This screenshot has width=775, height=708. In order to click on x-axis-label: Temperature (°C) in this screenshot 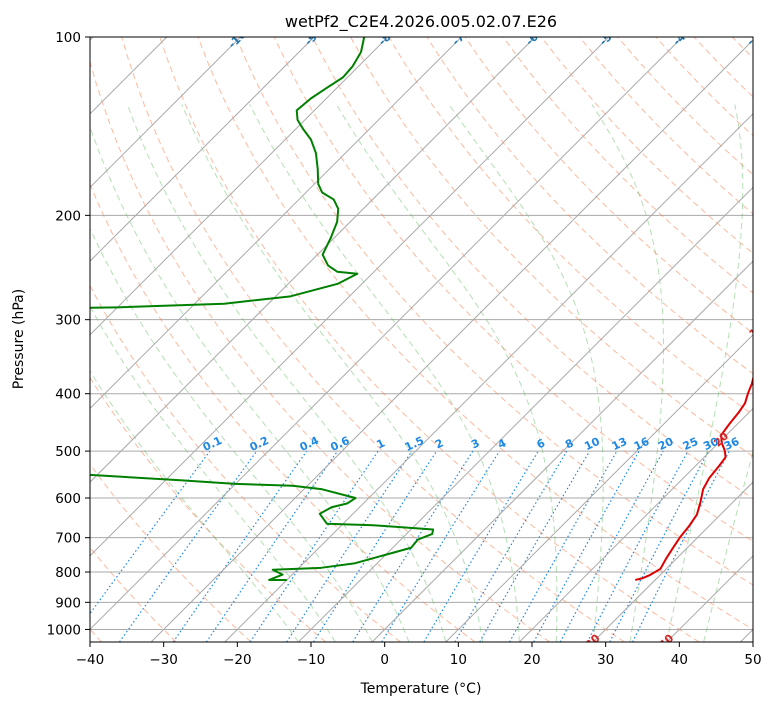, I will do `click(421, 689)`.